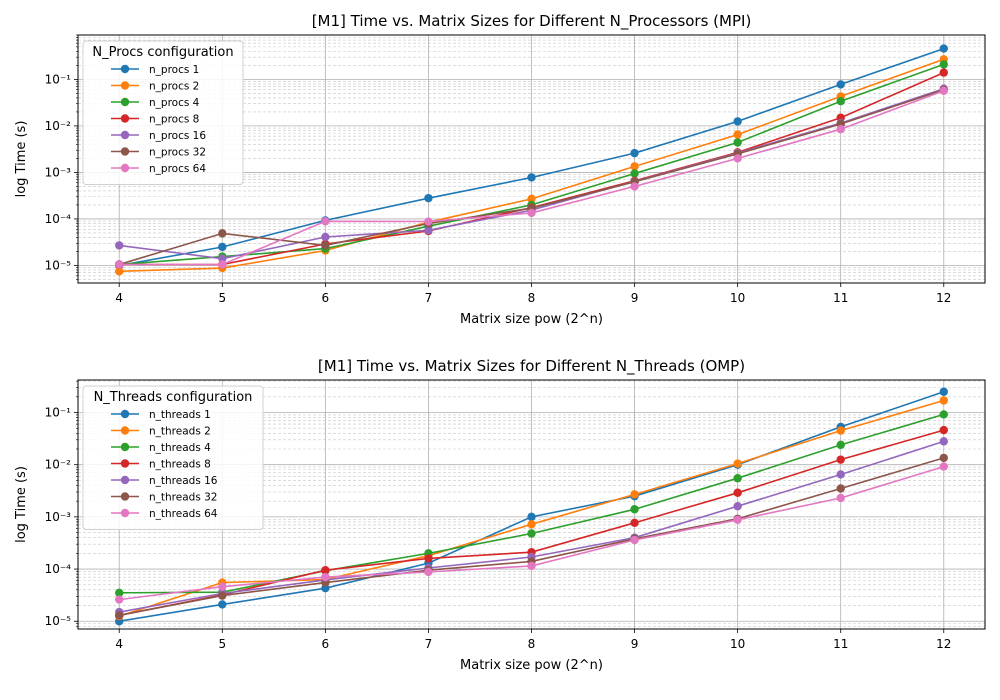  What do you see at coordinates (58, 219) in the screenshot?
I see `y-tick-label: 10⁻⁴` at bounding box center [58, 219].